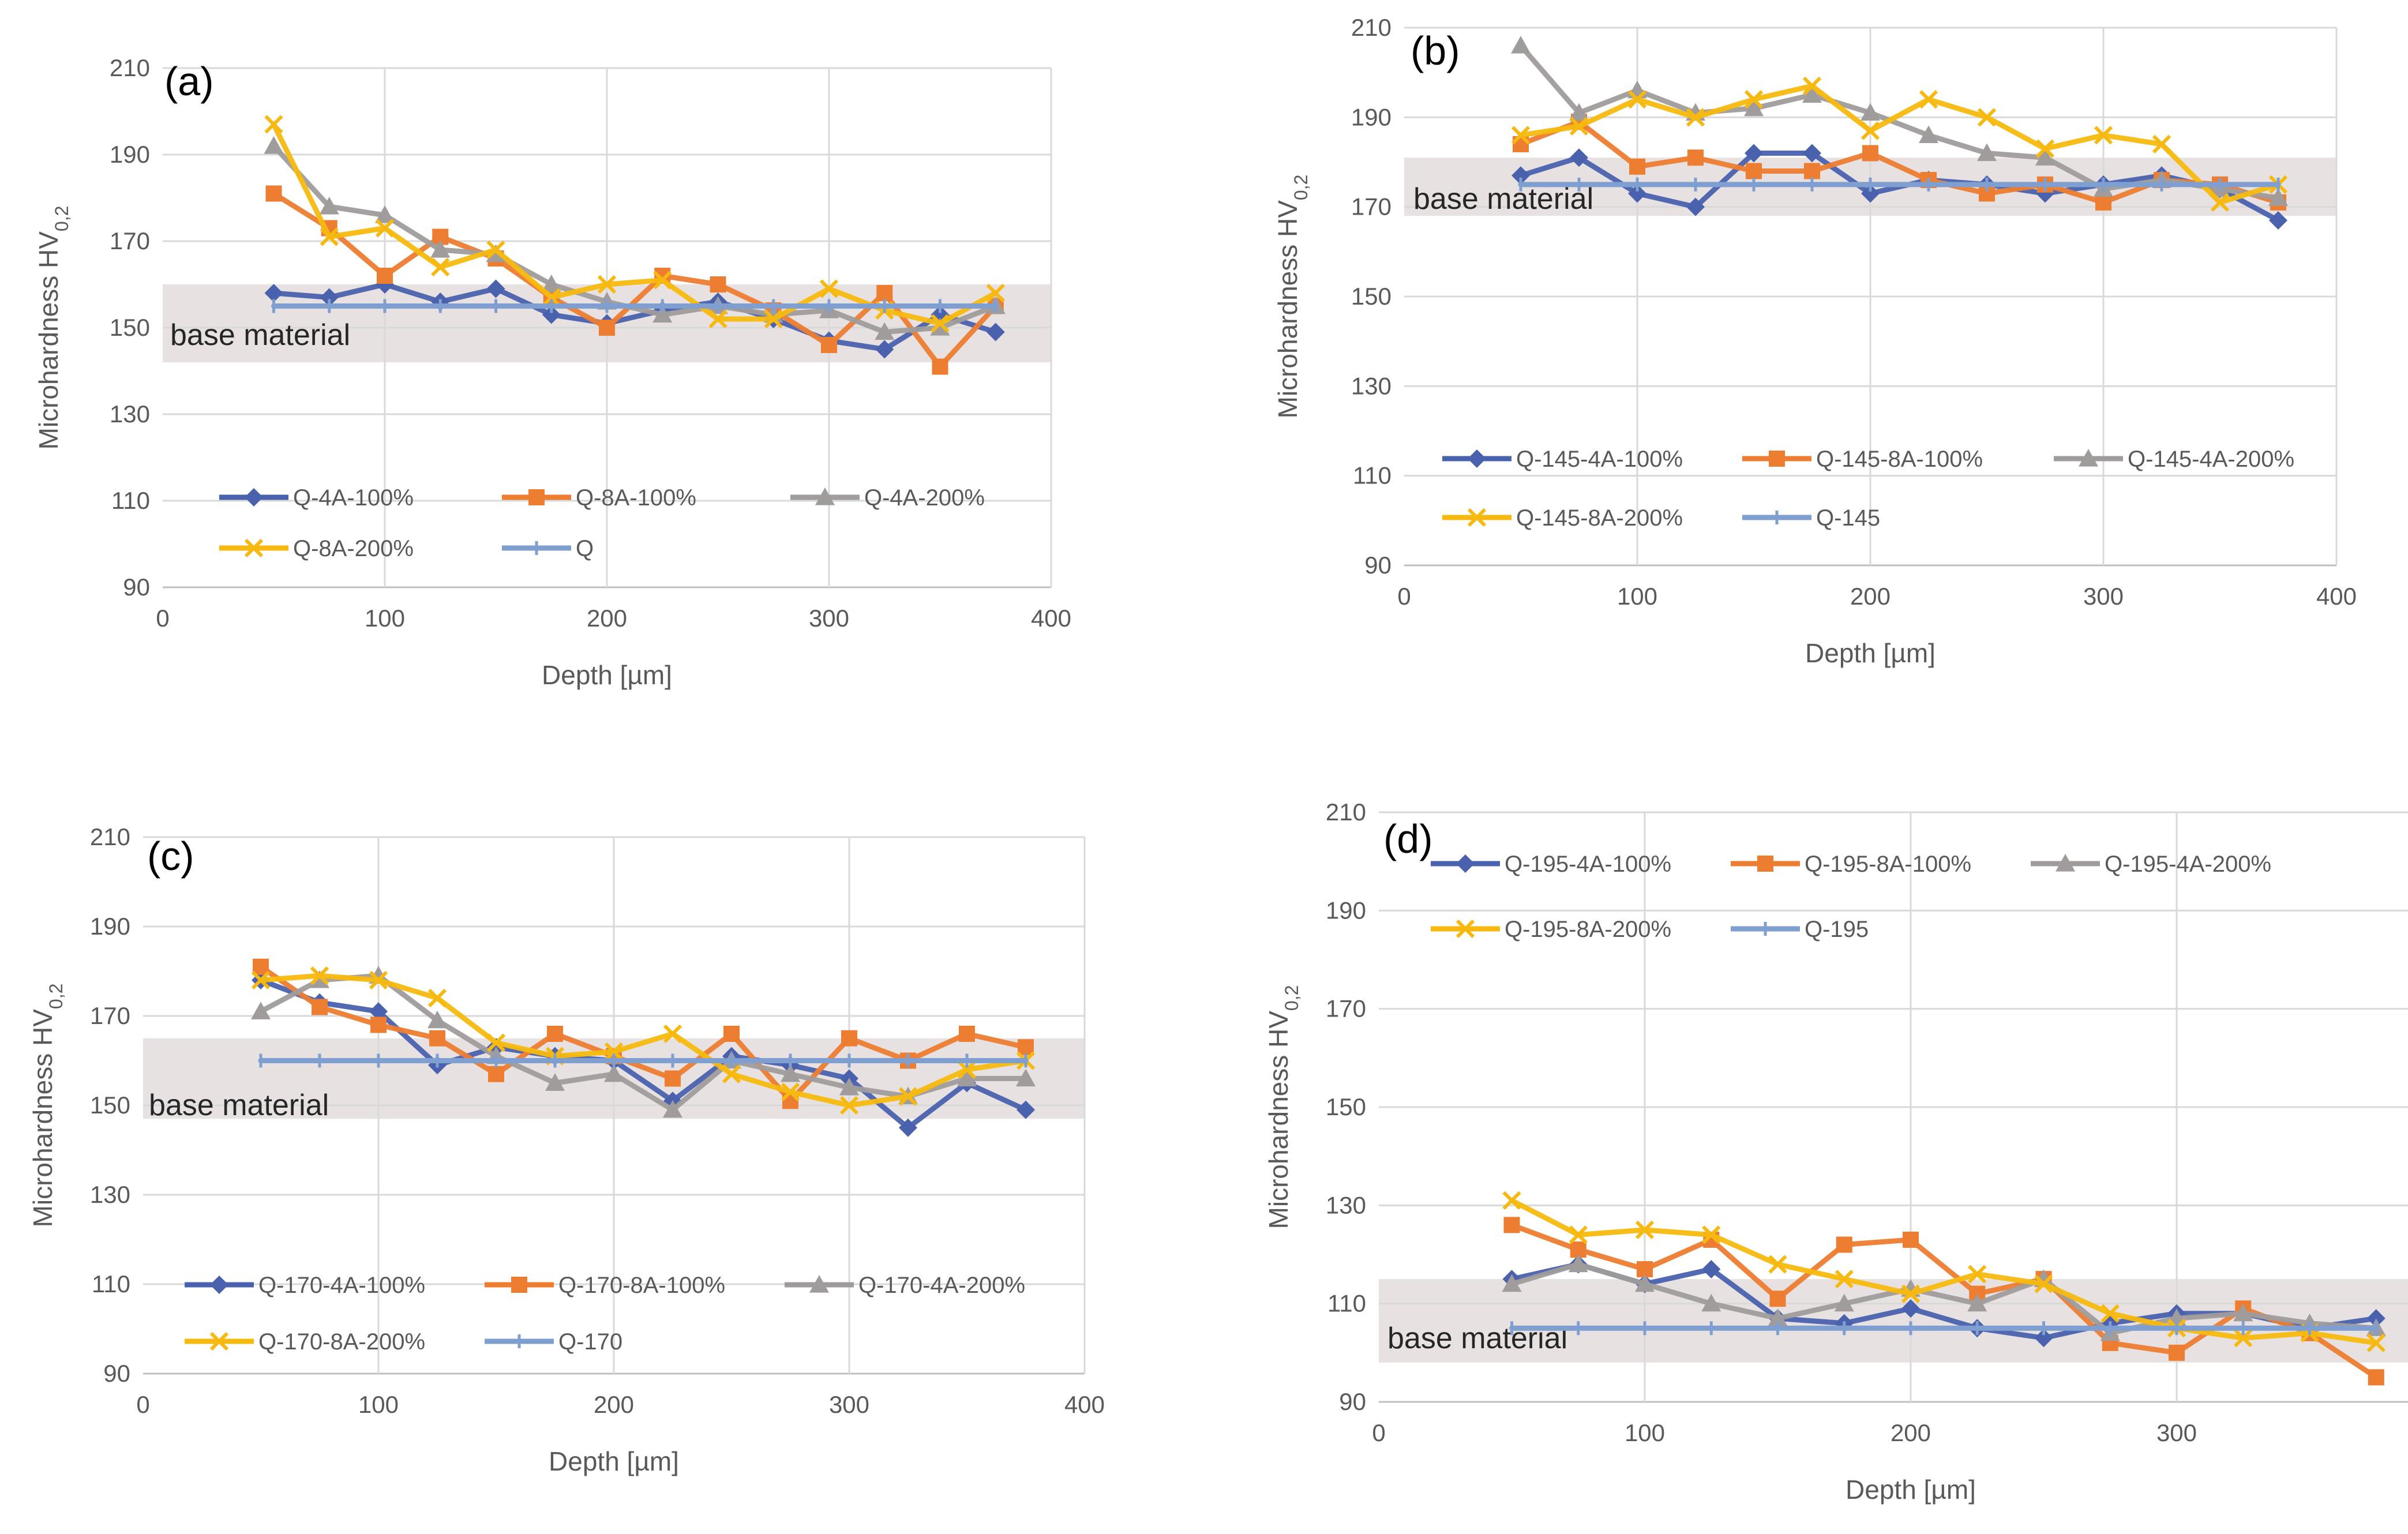 Image resolution: width=2408 pixels, height=1534 pixels. What do you see at coordinates (2211, 460) in the screenshot?
I see `legend-label-q-145-4a-200: Q-145-4A-200%` at bounding box center [2211, 460].